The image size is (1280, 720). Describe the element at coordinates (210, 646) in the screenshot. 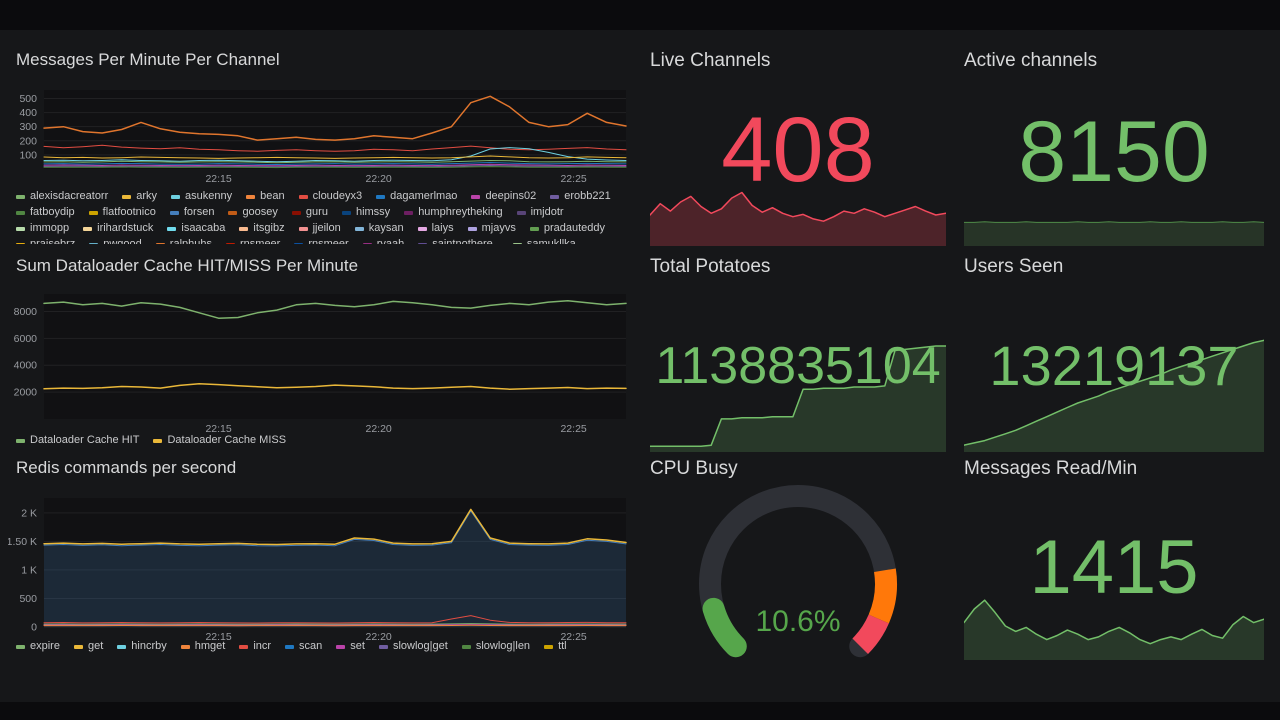

I see `legend-label: hmget` at that location.